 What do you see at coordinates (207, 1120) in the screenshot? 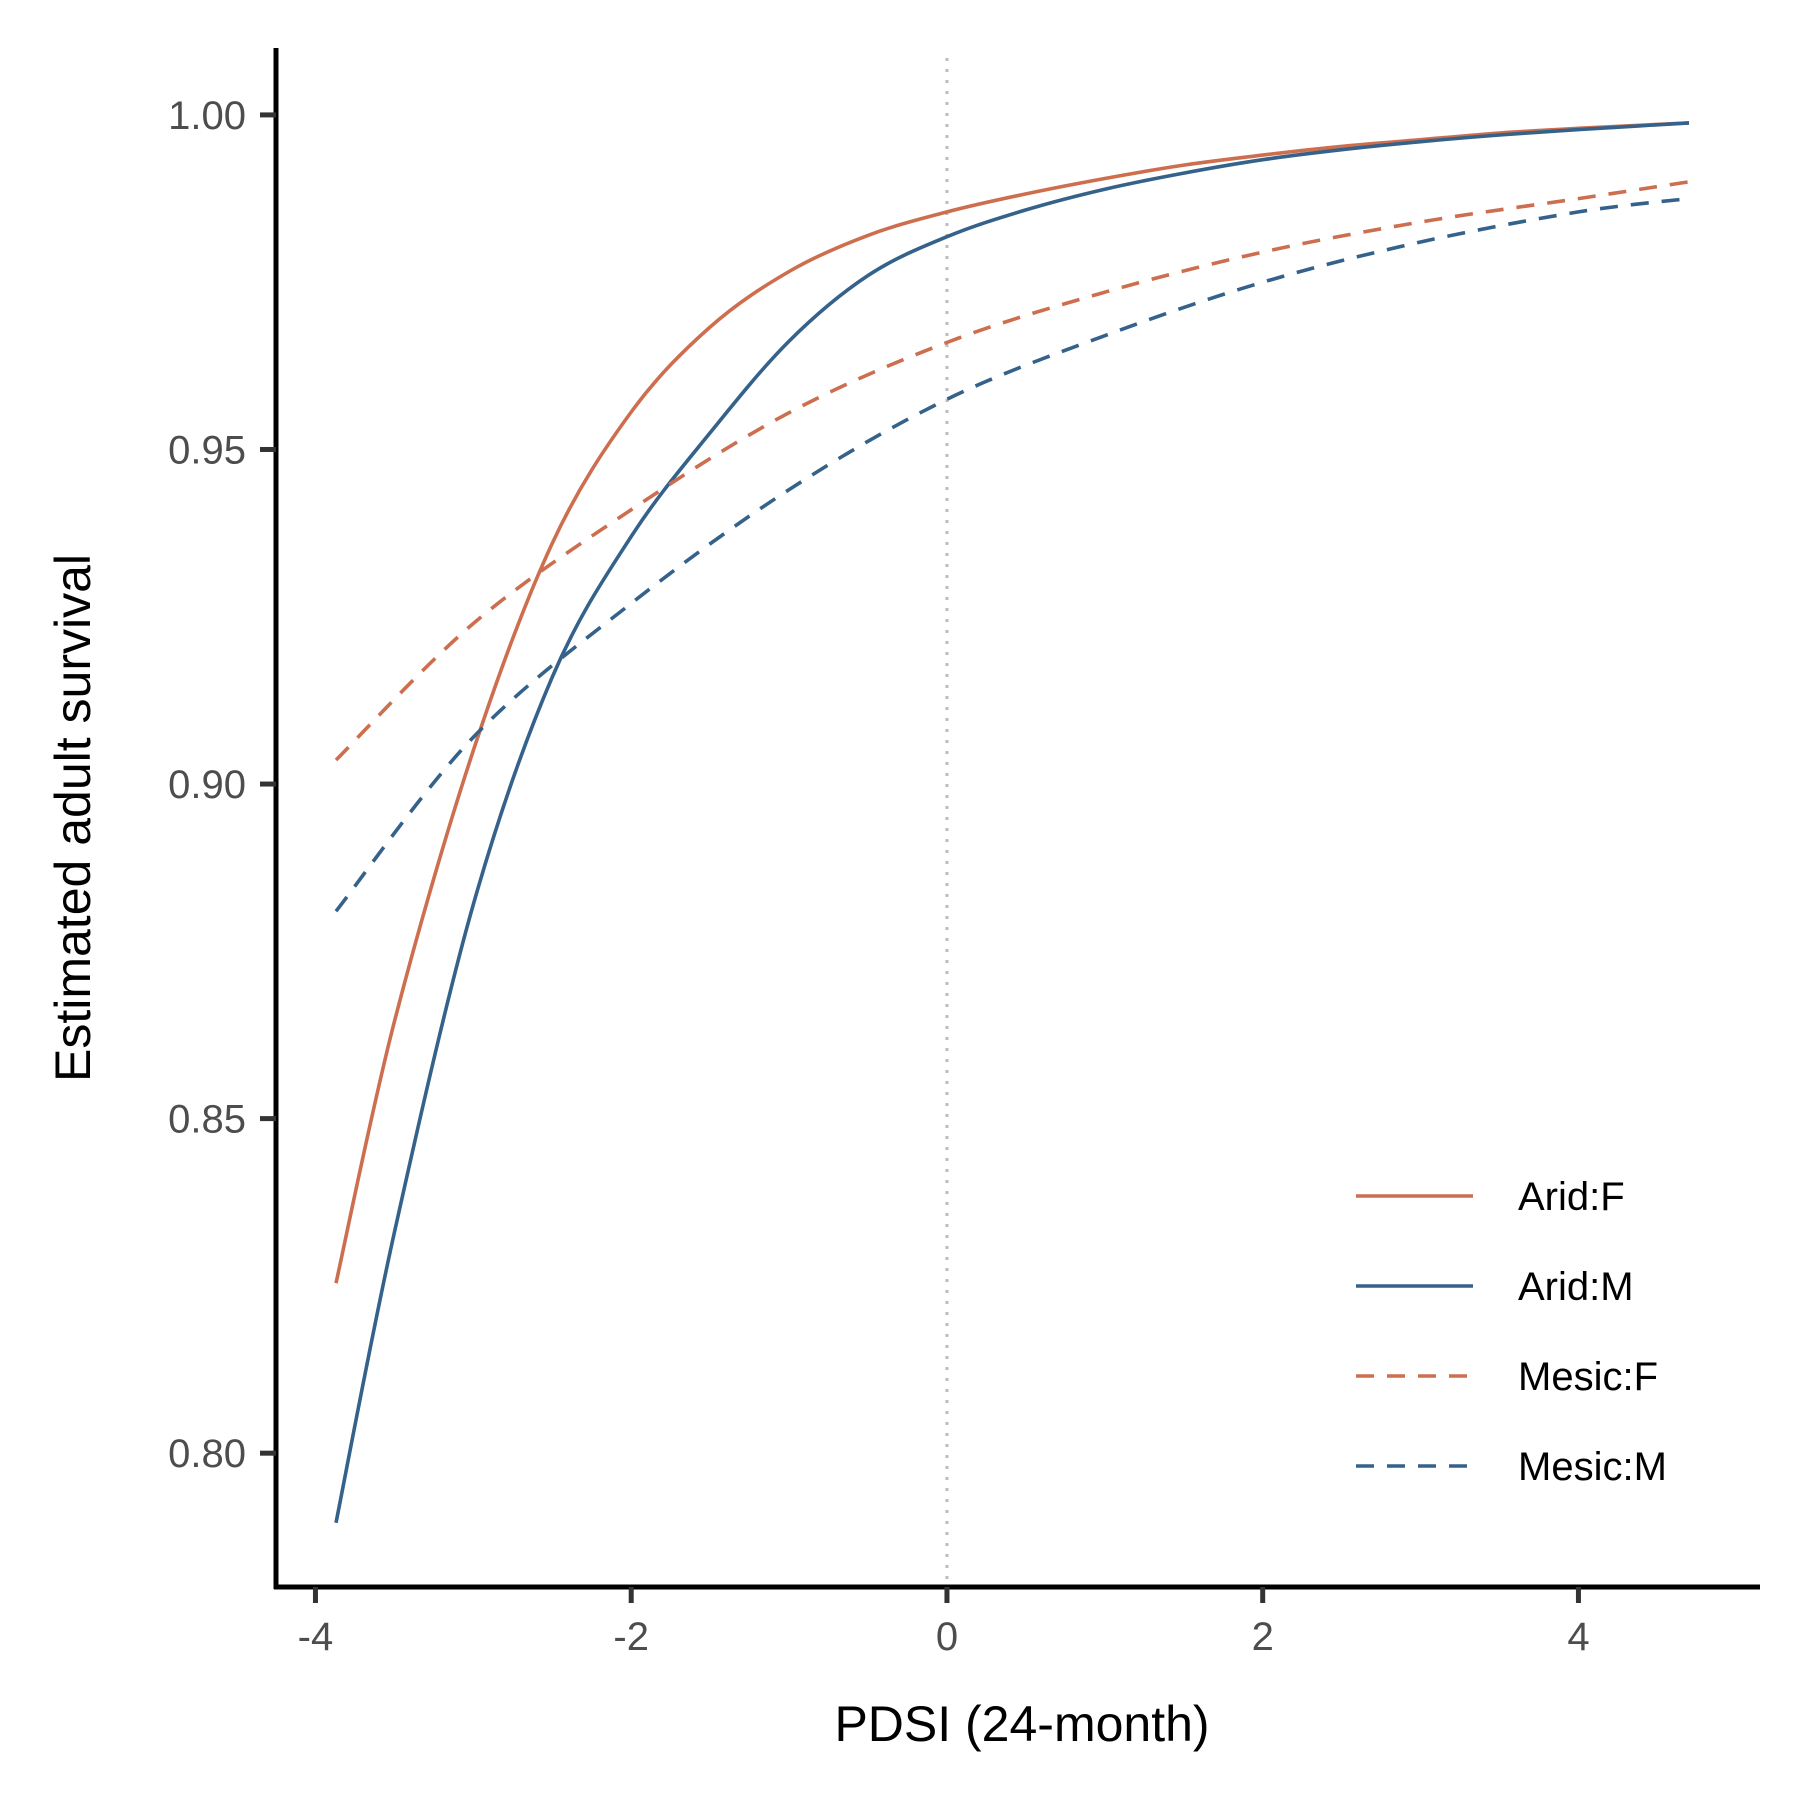
I see `y-tick-label: 0.85` at bounding box center [207, 1120].